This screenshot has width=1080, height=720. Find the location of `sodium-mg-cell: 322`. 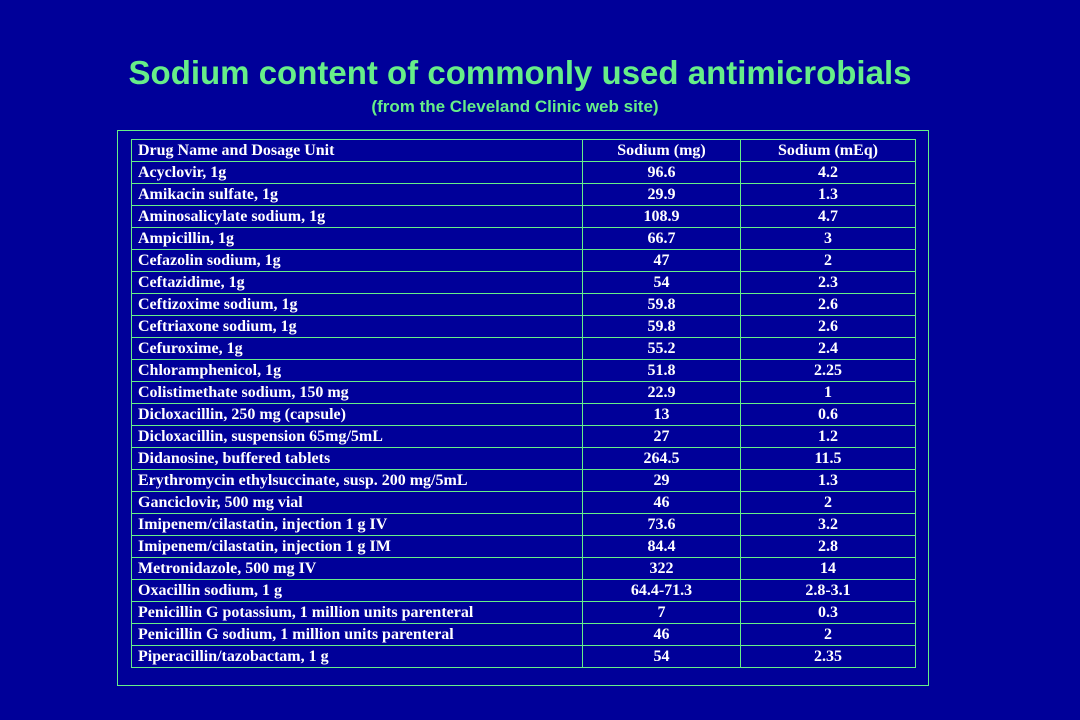

sodium-mg-cell: 322 is located at coordinates (661, 568).